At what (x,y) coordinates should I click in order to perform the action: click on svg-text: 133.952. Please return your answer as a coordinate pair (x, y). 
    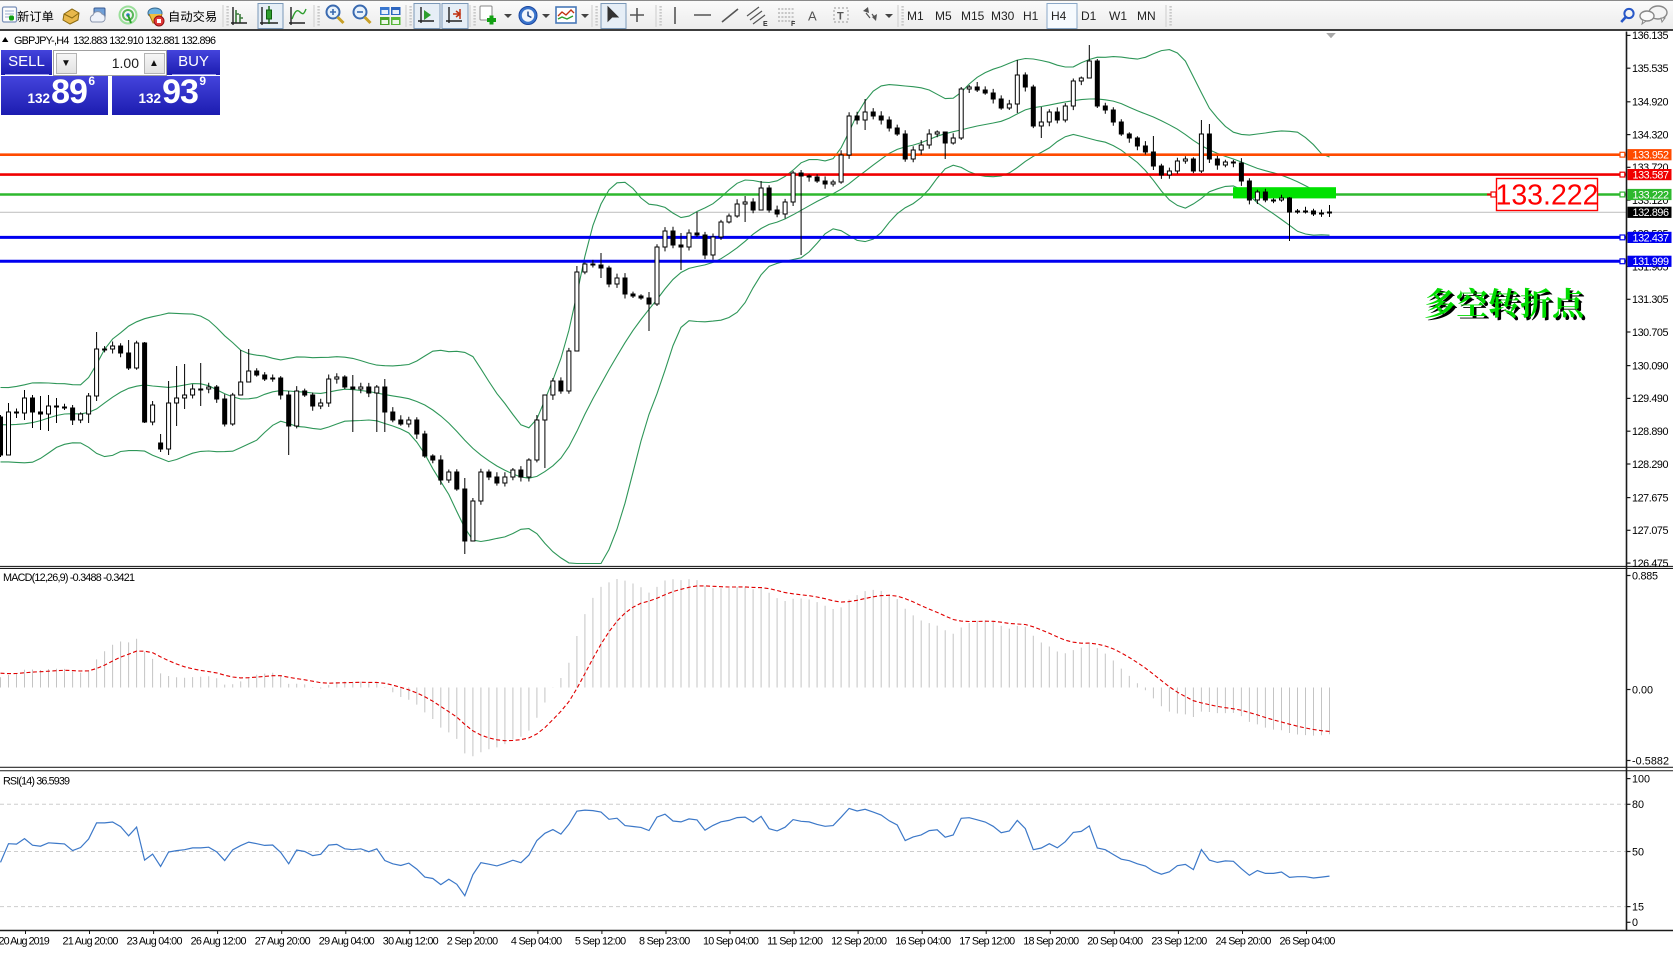
    Looking at the image, I should click on (1651, 156).